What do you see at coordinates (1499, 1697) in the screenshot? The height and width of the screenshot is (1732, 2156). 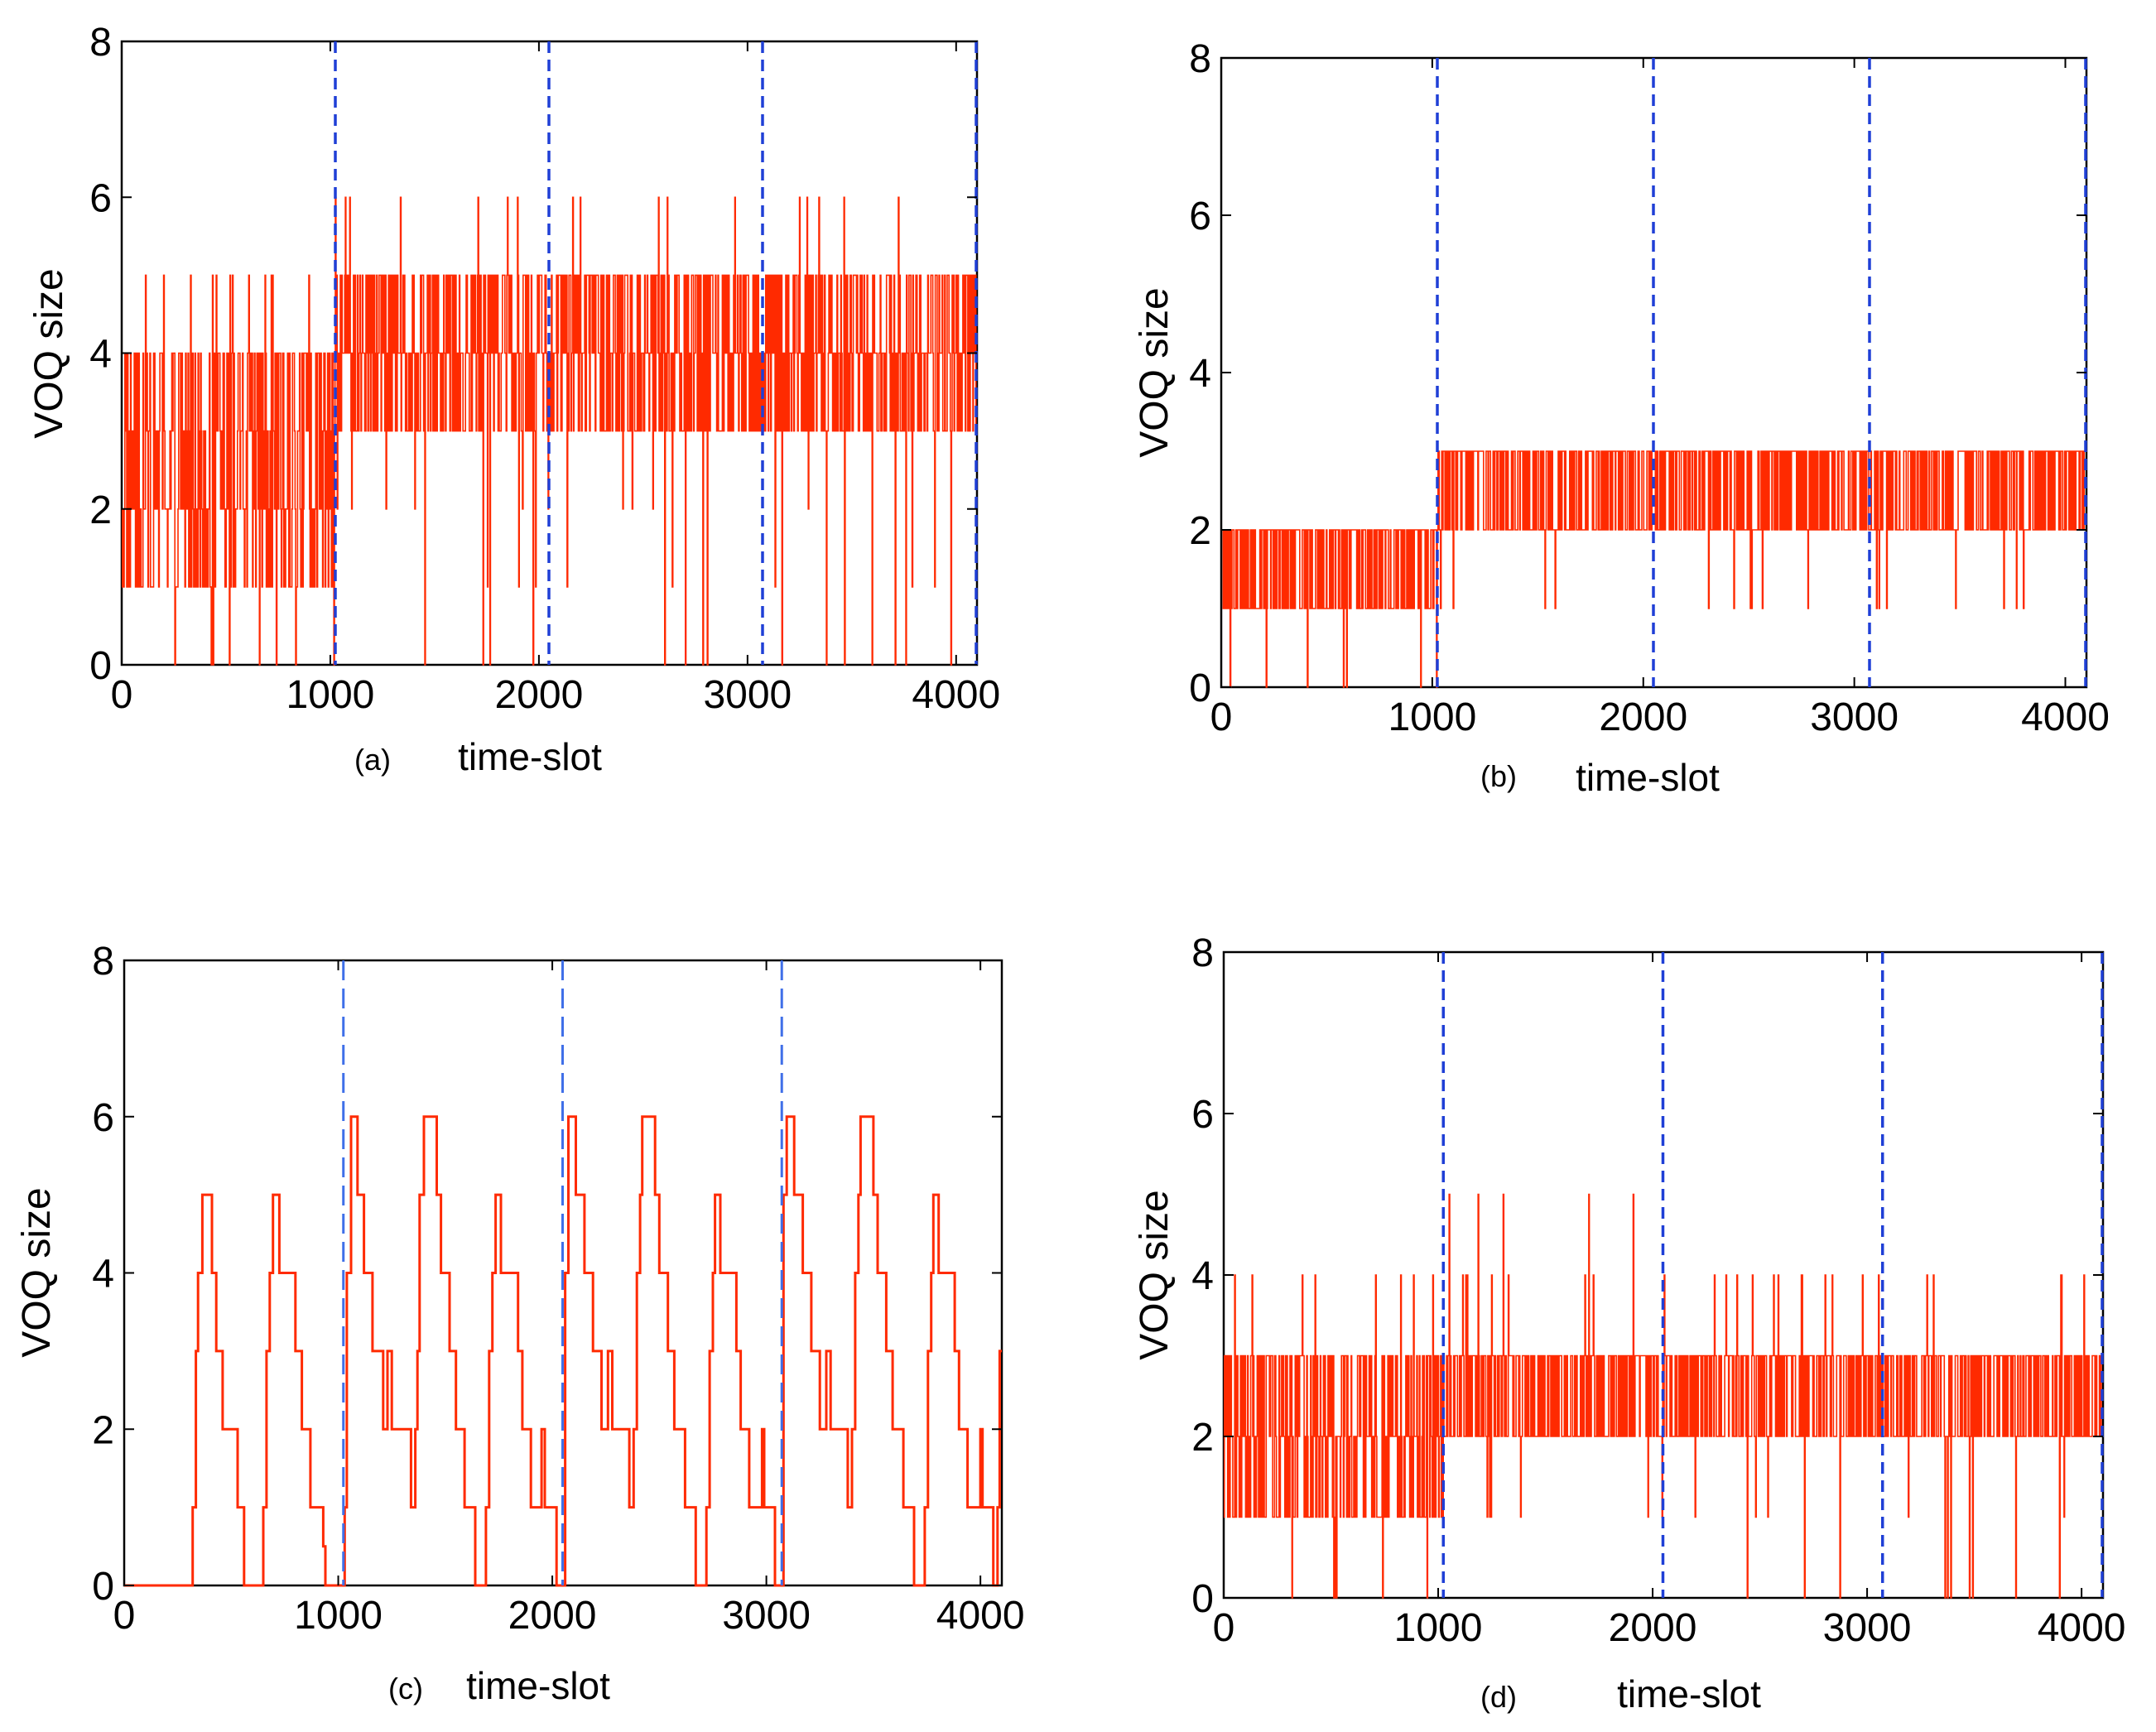 I see `panel-label: (d)` at bounding box center [1499, 1697].